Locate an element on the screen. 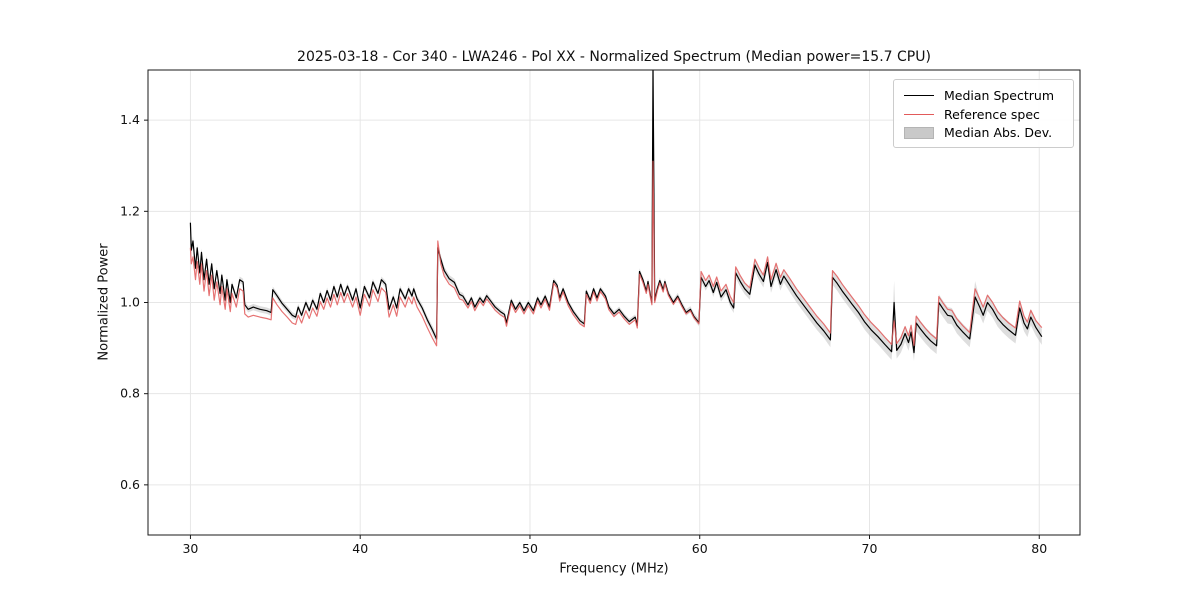  legend-item-median-abs-dev: Median Abs. Dev. is located at coordinates (984, 132).